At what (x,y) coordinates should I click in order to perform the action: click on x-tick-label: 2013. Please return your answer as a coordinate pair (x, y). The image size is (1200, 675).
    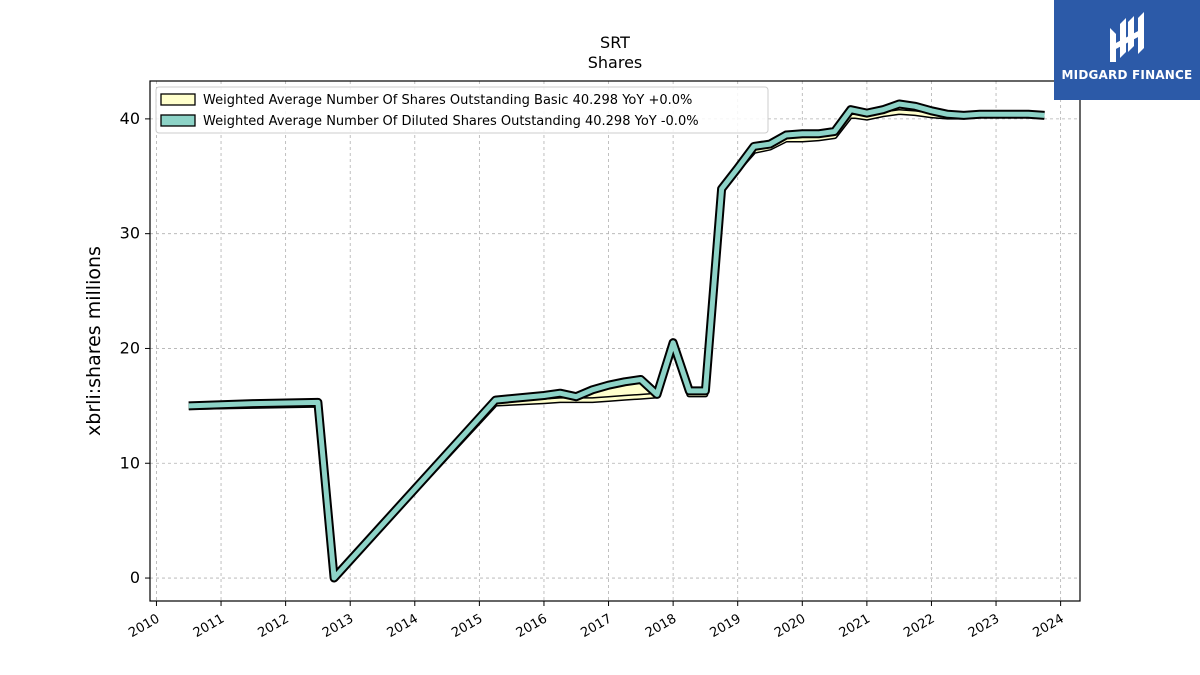
    Looking at the image, I should click on (338, 626).